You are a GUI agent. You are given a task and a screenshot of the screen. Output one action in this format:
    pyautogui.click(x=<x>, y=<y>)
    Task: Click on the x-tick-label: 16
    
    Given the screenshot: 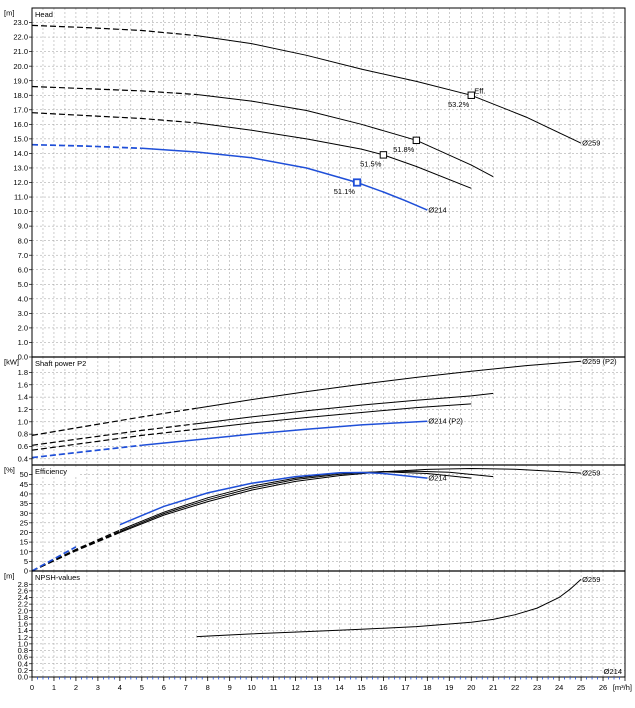 What is the action you would take?
    pyautogui.click(x=383, y=687)
    